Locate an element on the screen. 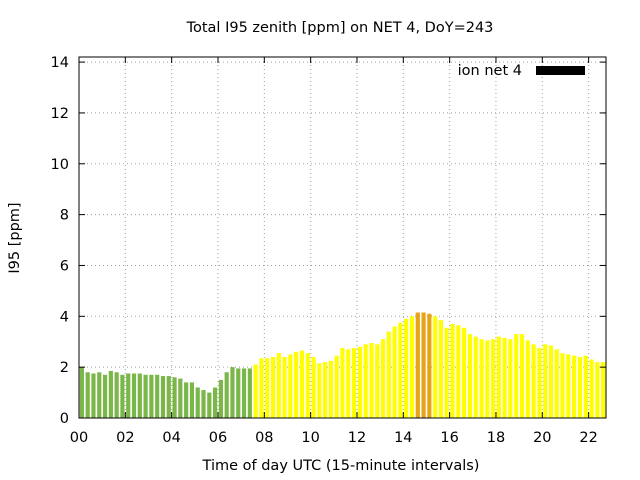 The image size is (640, 480). y-tick-label: 8 is located at coordinates (64, 216).